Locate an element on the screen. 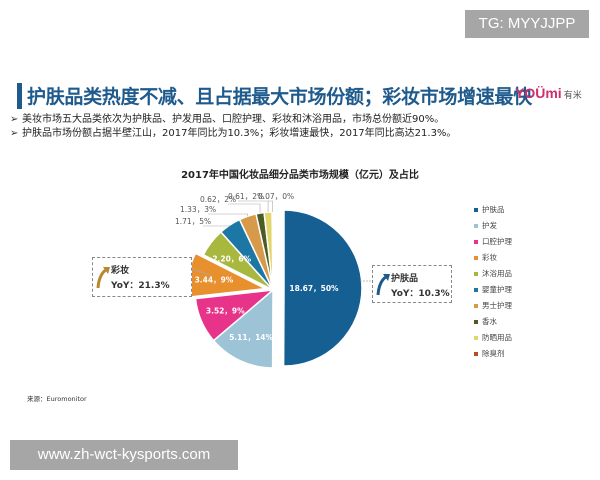 This screenshot has height=480, width=600. chart-title: 2017年中国化妆品细分品类市场规模（亿元）及占比 is located at coordinates (300, 175).